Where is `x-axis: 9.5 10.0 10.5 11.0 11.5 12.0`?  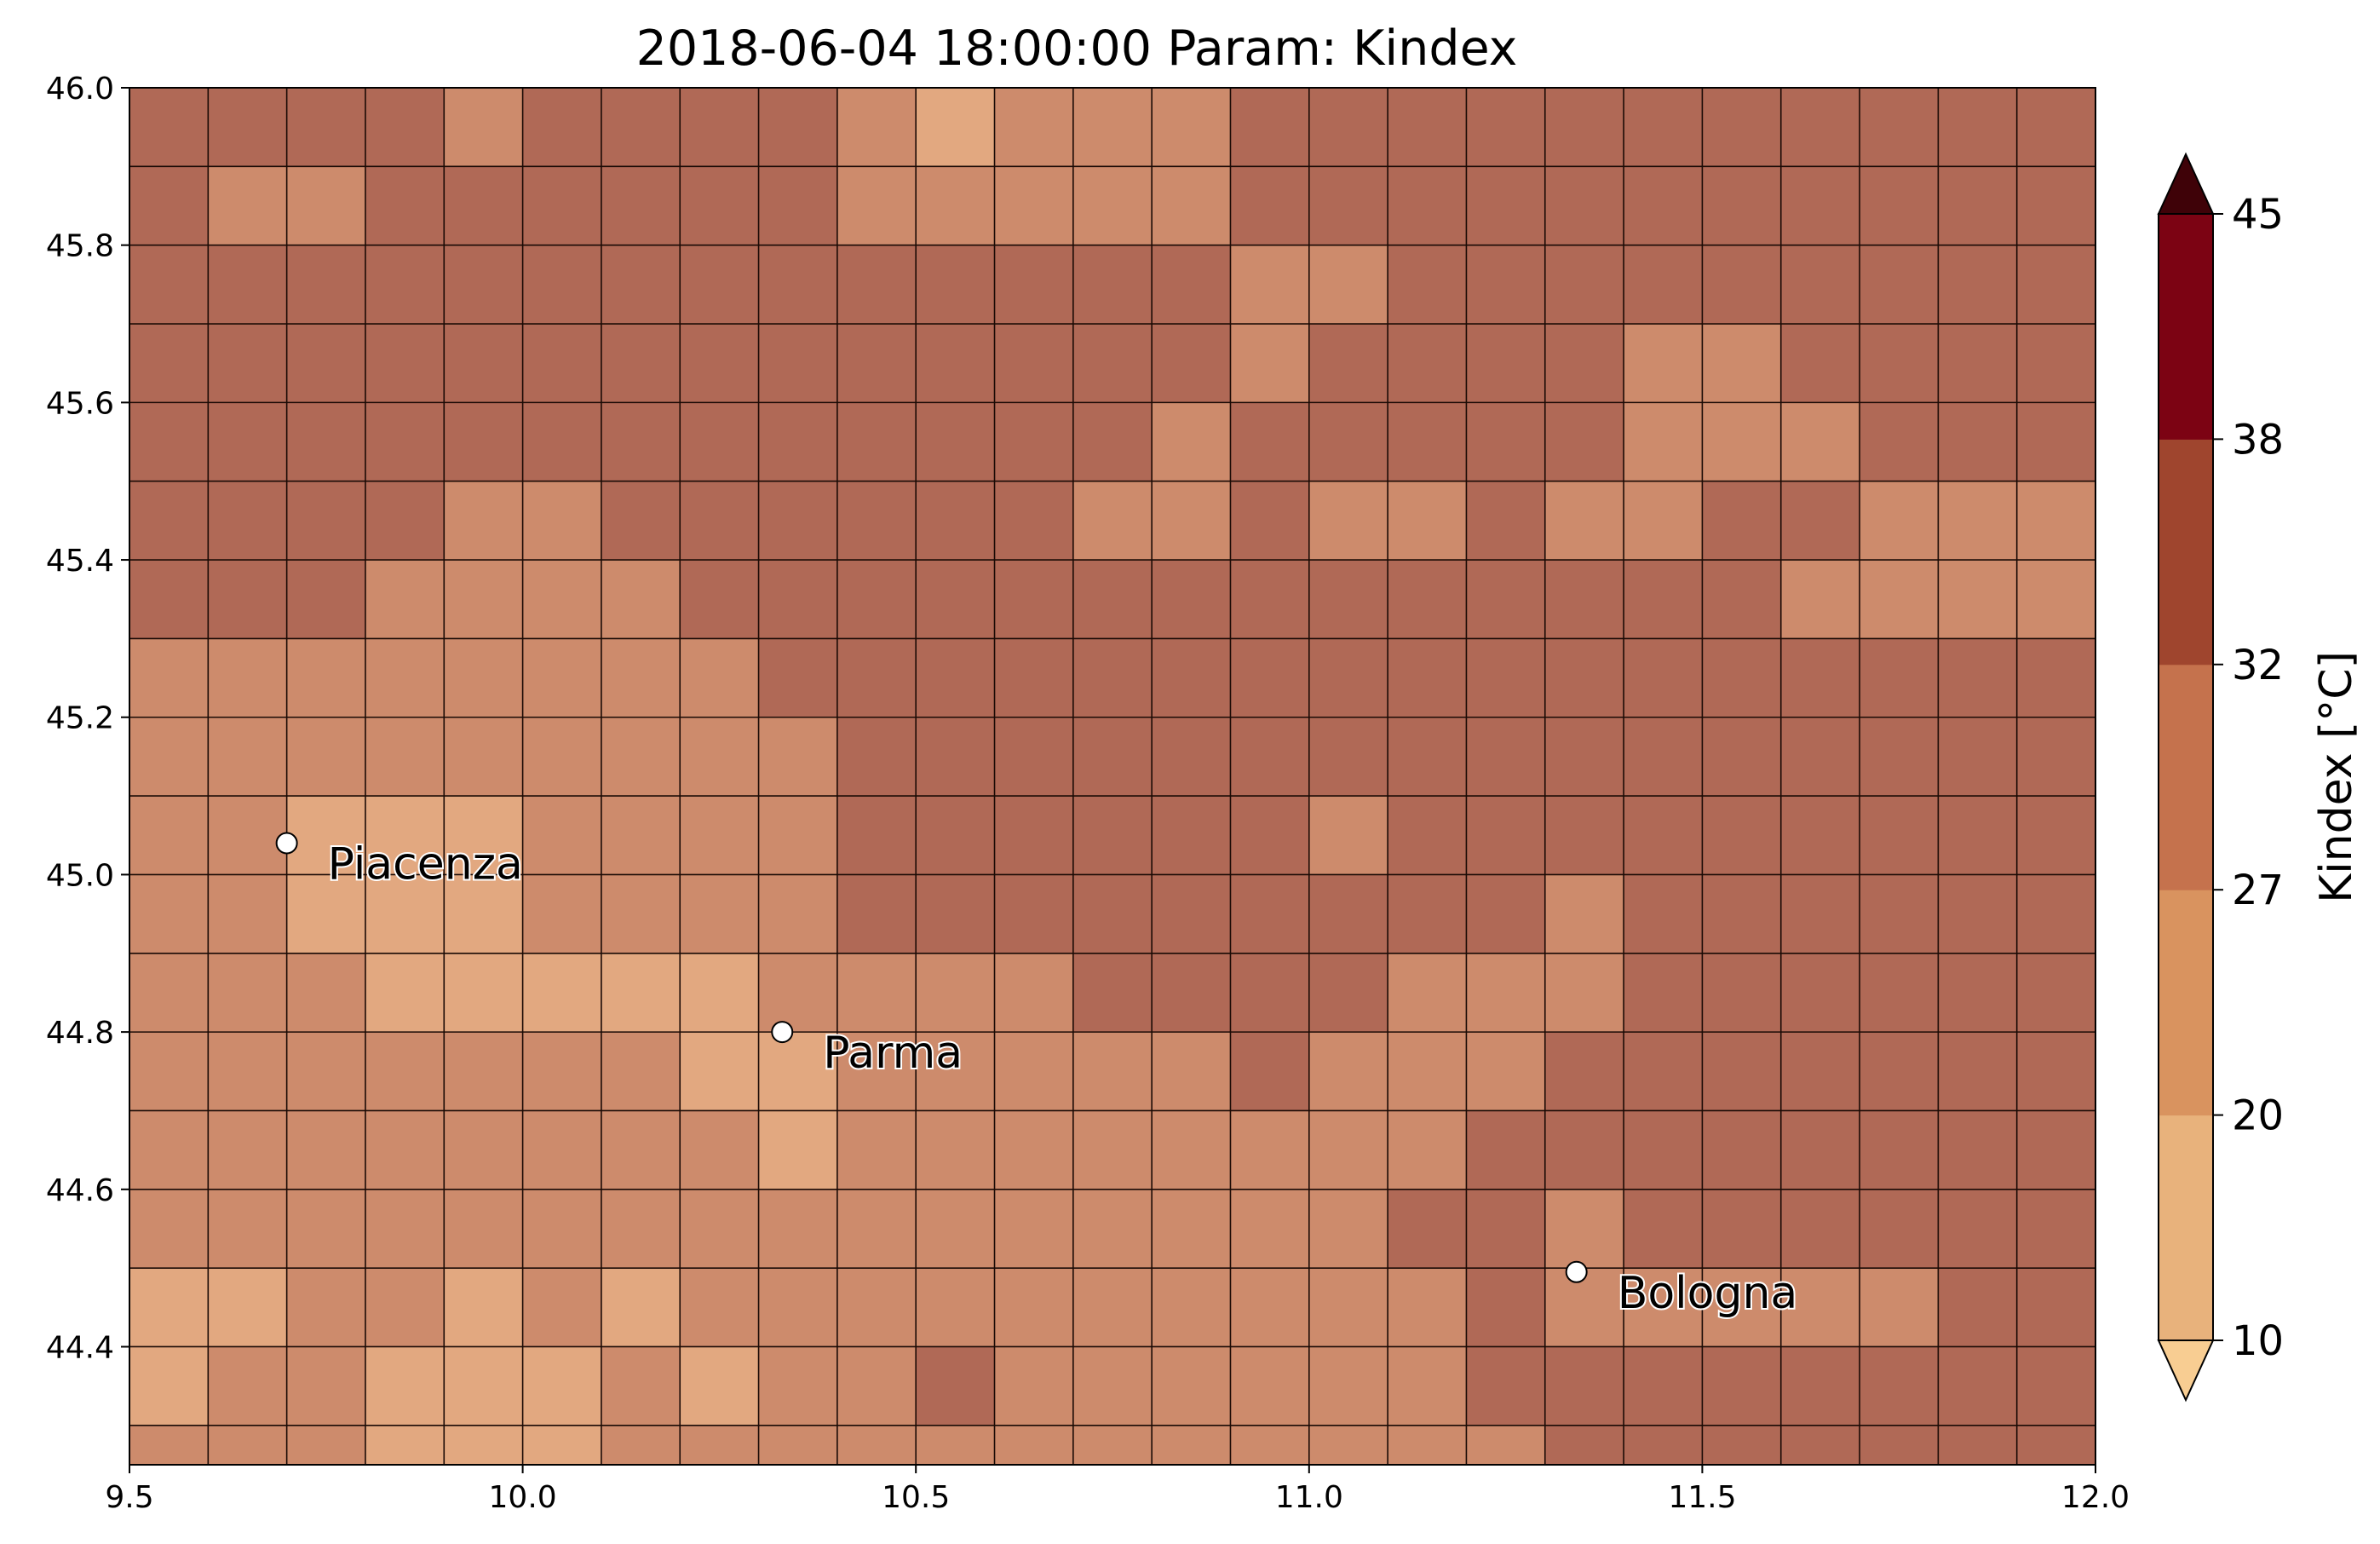 x-axis: 9.5 10.0 10.5 11.0 11.5 12.0 is located at coordinates (1117, 1490).